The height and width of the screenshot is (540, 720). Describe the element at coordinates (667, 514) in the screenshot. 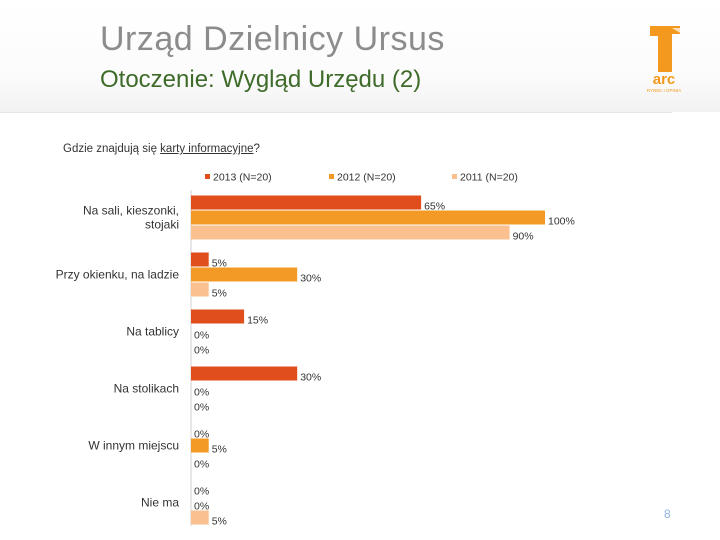

I see `page-number: 8` at that location.